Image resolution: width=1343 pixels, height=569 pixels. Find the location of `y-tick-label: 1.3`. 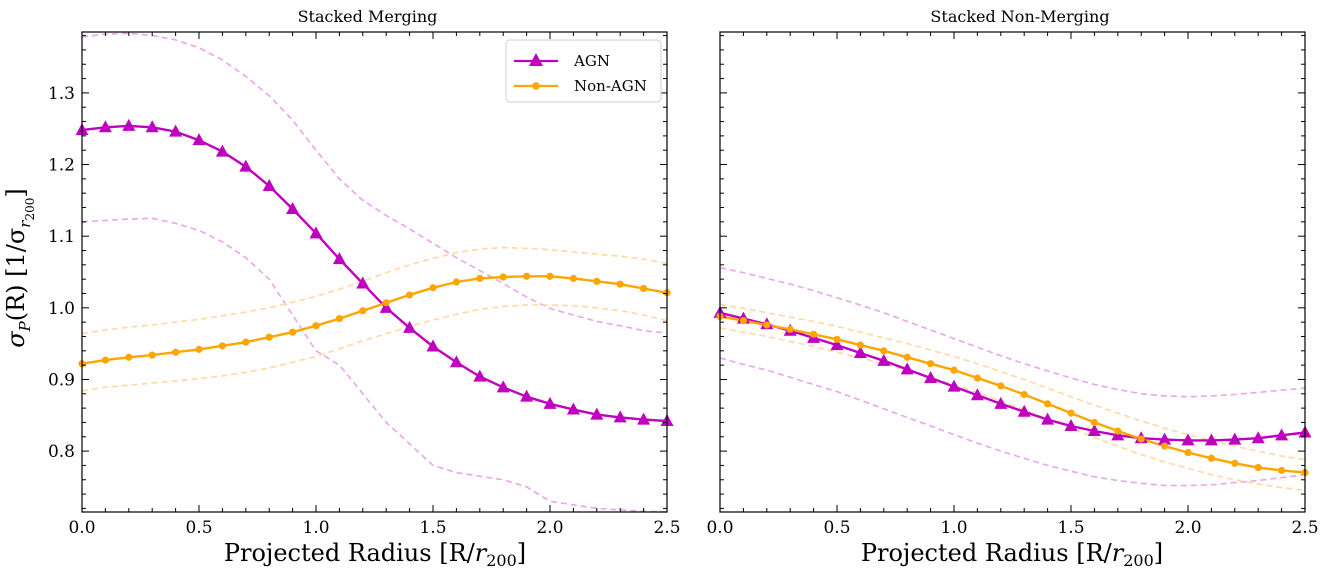

y-tick-label: 1.3 is located at coordinates (61, 94).